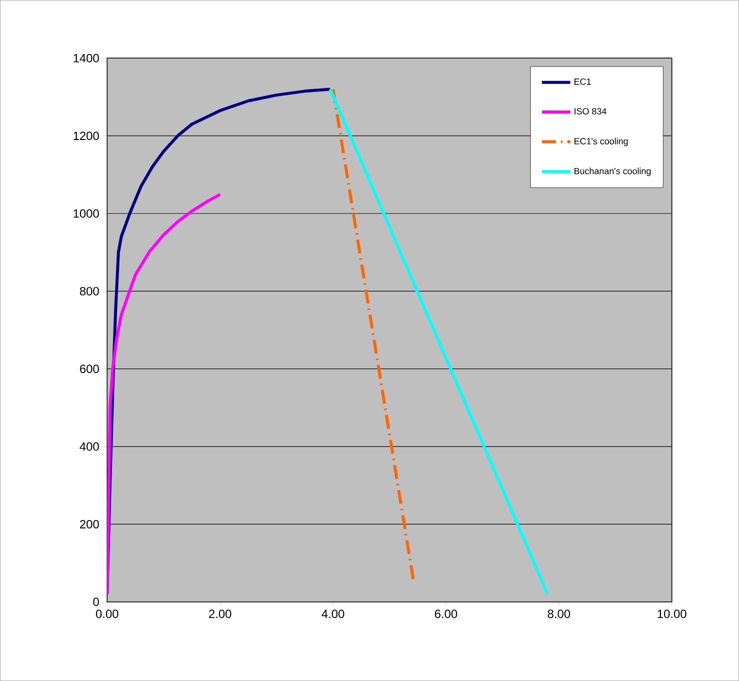 The image size is (739, 681). Describe the element at coordinates (86, 213) in the screenshot. I see `y-tick-label: 1000` at that location.